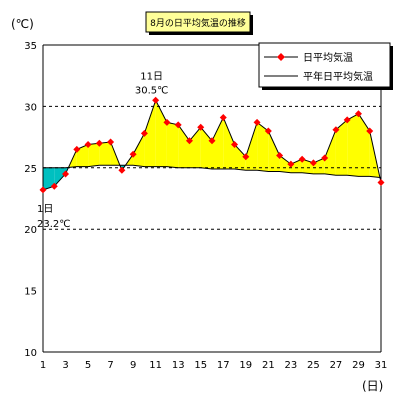  I want to click on annotation-value-label: 30.5℃, so click(152, 90).